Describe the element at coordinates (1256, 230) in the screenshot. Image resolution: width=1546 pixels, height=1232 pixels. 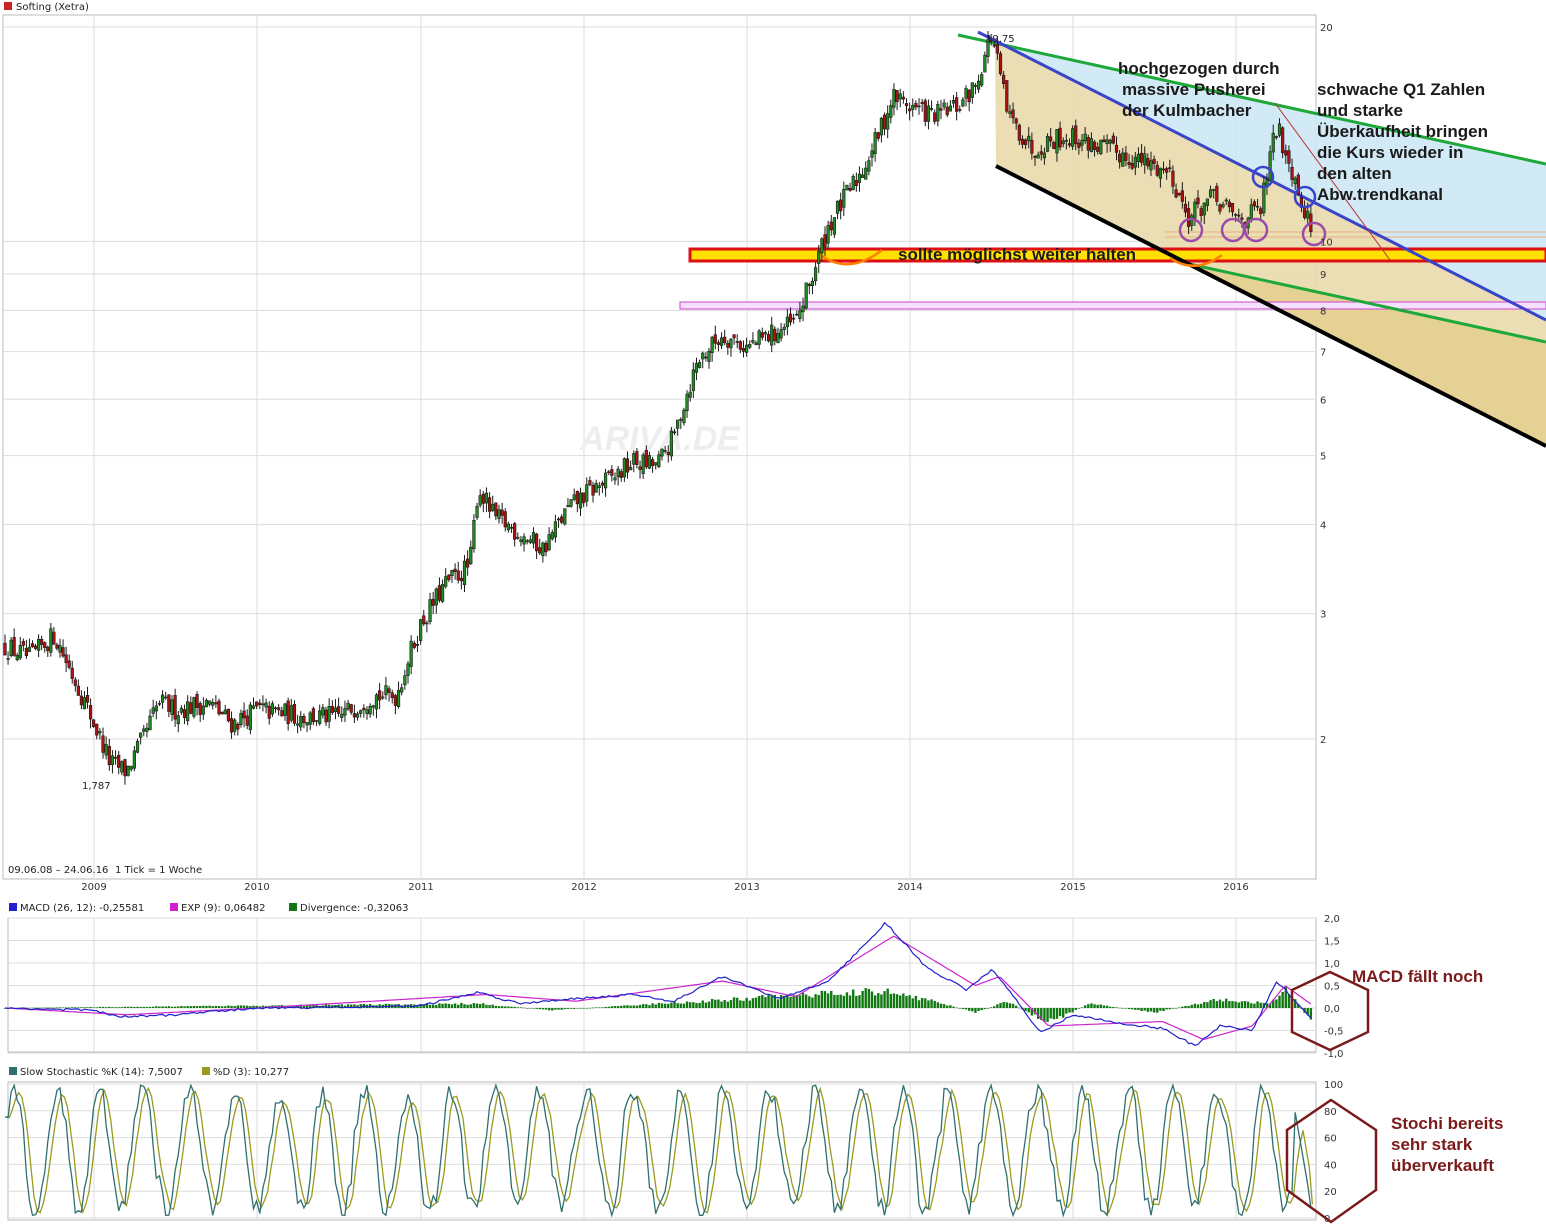
I see `signal-circle` at that location.